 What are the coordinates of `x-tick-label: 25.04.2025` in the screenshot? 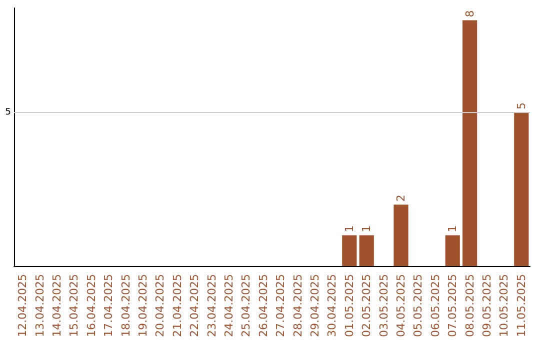 It's located at (246, 306).